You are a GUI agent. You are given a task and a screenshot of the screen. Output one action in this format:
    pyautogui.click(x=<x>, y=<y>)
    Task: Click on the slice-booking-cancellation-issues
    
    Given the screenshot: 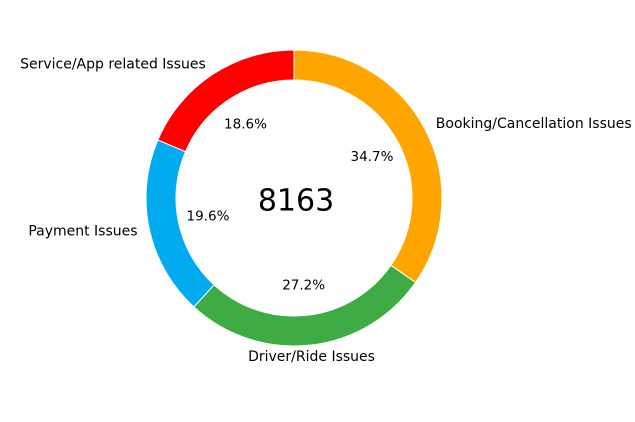 What is the action you would take?
    pyautogui.click(x=368, y=166)
    